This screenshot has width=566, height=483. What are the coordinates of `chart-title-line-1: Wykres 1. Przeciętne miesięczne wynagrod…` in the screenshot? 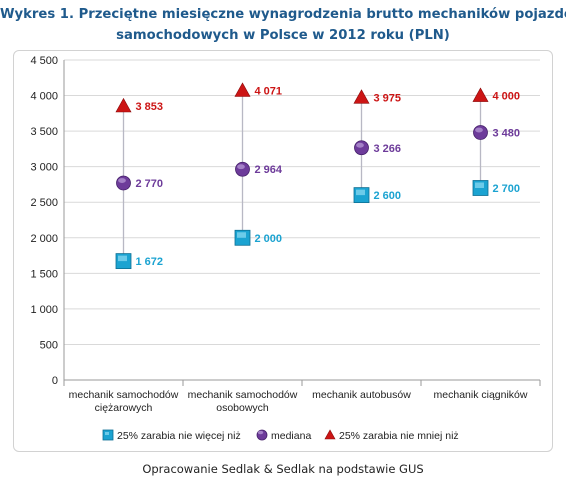 It's located at (283, 14).